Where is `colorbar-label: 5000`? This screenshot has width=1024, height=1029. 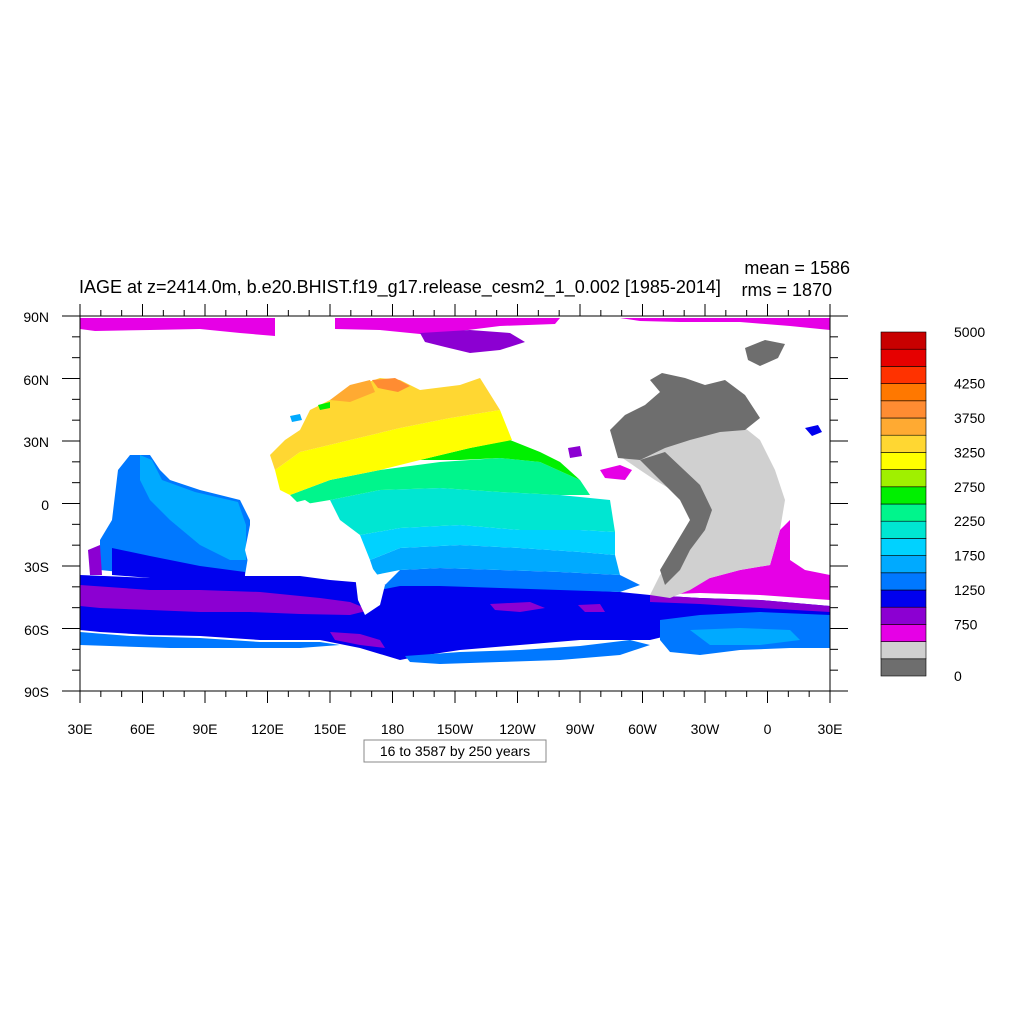
colorbar-label: 5000 is located at coordinates (969, 332).